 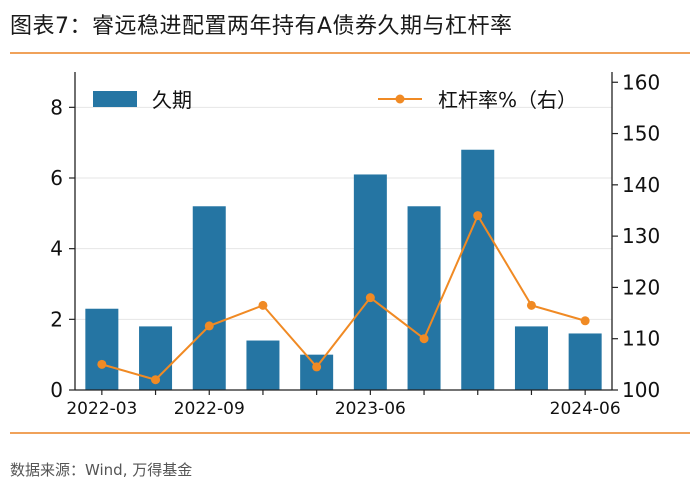 I want to click on right-tick-label: 120, so click(x=641, y=287).